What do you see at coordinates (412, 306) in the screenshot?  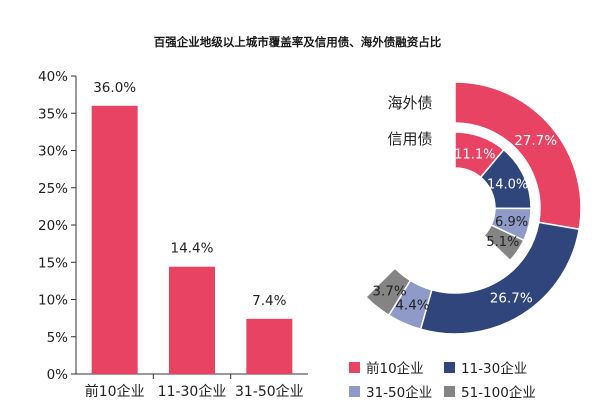 I see `outer-ring-slice-label: 4.4%` at bounding box center [412, 306].